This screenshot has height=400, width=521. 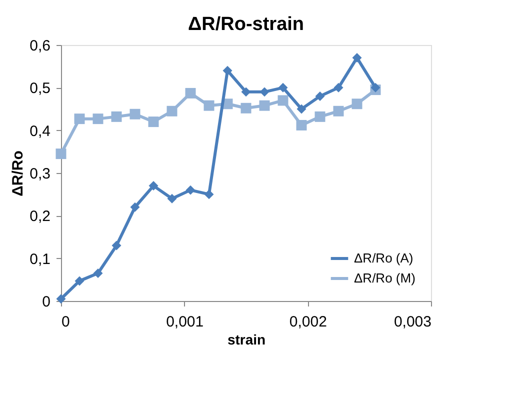 What do you see at coordinates (40, 174) in the screenshot?
I see `y-tick-label: 0,3` at bounding box center [40, 174].